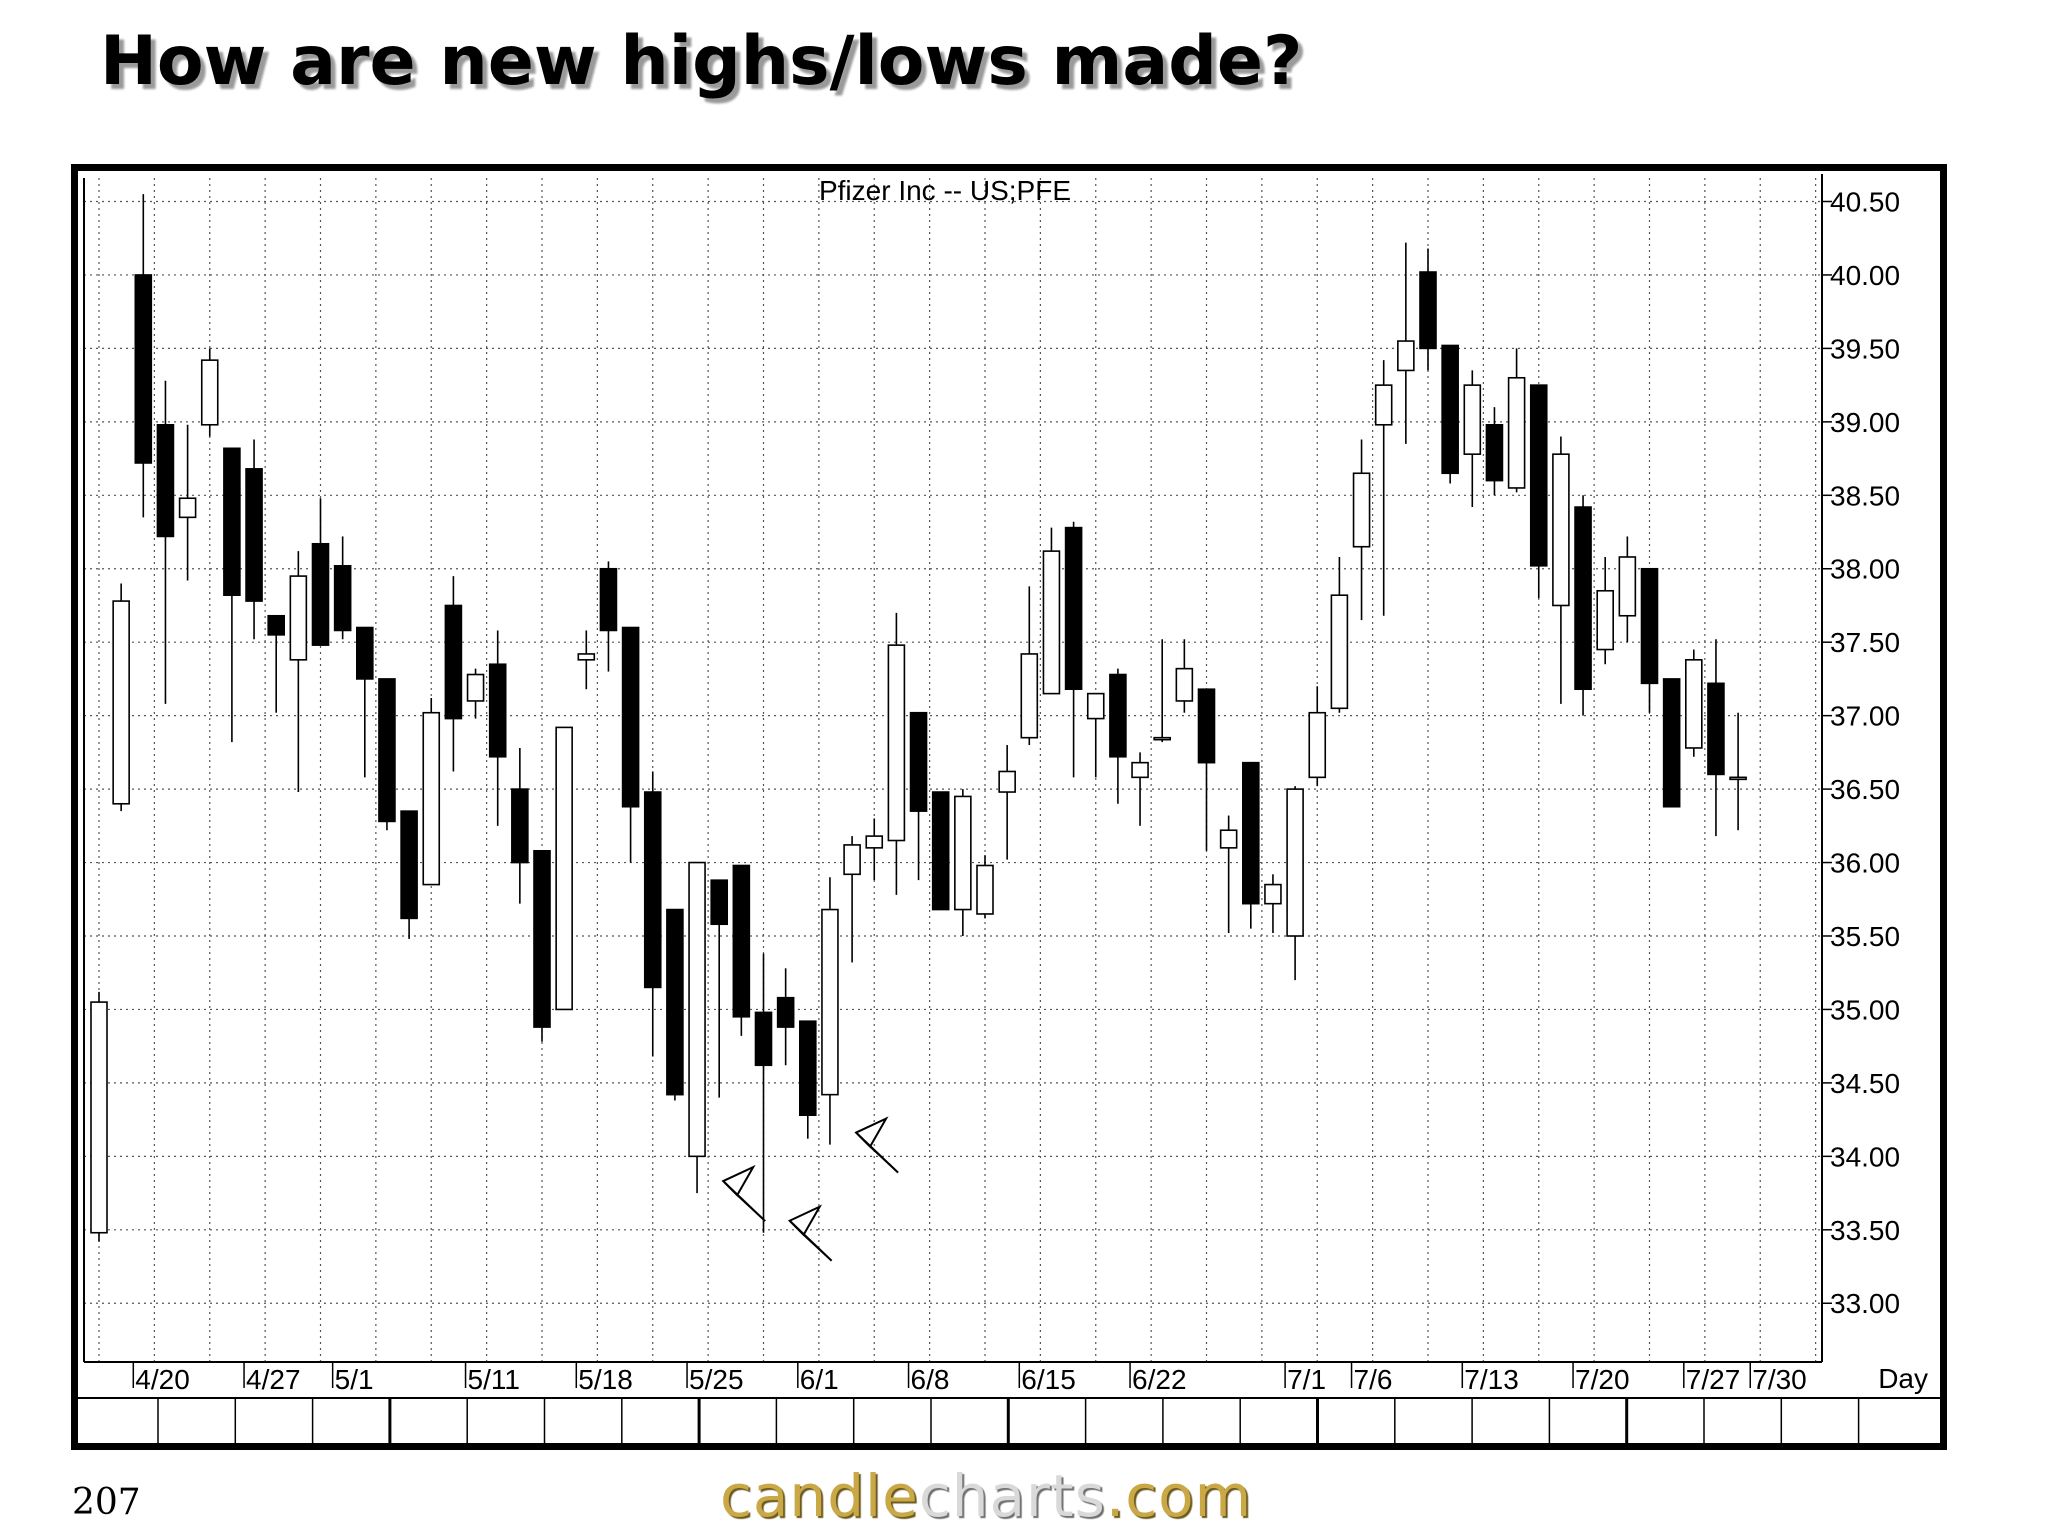  What do you see at coordinates (1779, 1379) in the screenshot?
I see `x-tick-label: 7/30` at bounding box center [1779, 1379].